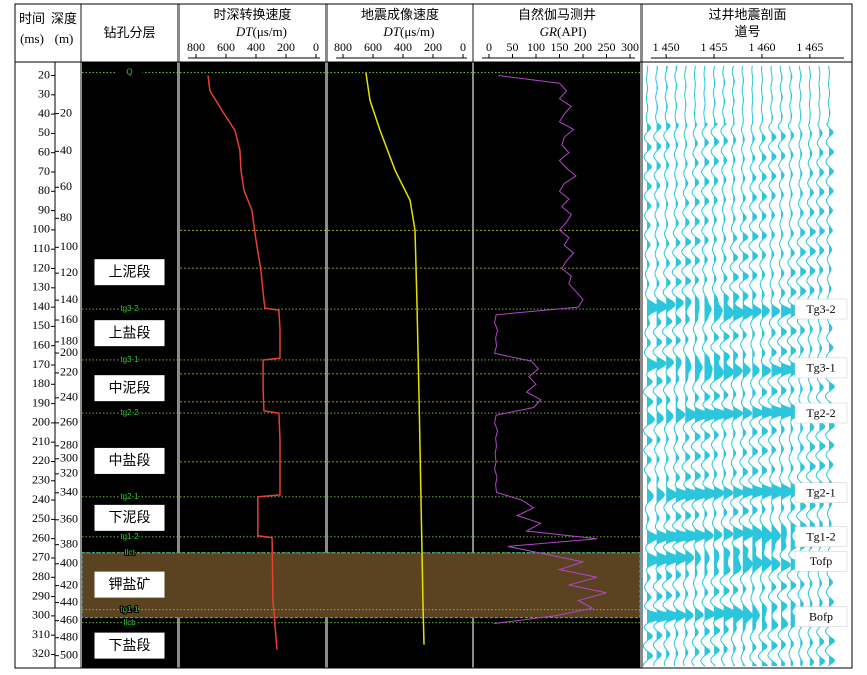  What do you see at coordinates (69, 543) in the screenshot?
I see `depth-tick-label: 380` at bounding box center [69, 543].